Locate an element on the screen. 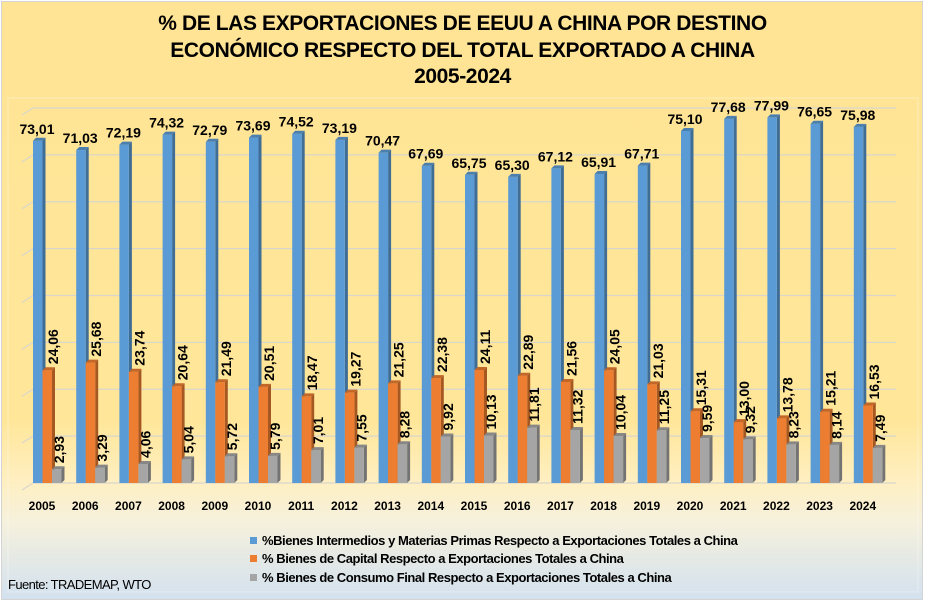 The image size is (925, 604). x-tick-label: 2024 is located at coordinates (862, 506).